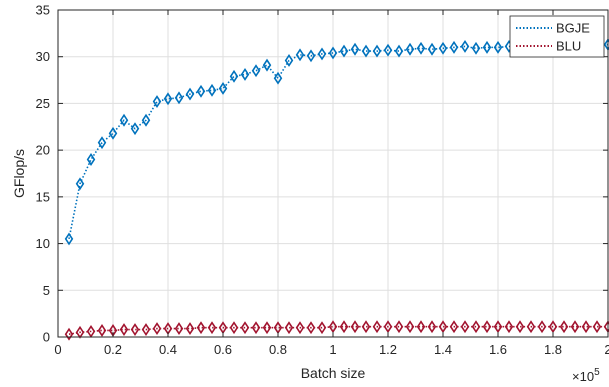  What do you see at coordinates (606, 349) in the screenshot?
I see `x-tick-label: 2` at bounding box center [606, 349].